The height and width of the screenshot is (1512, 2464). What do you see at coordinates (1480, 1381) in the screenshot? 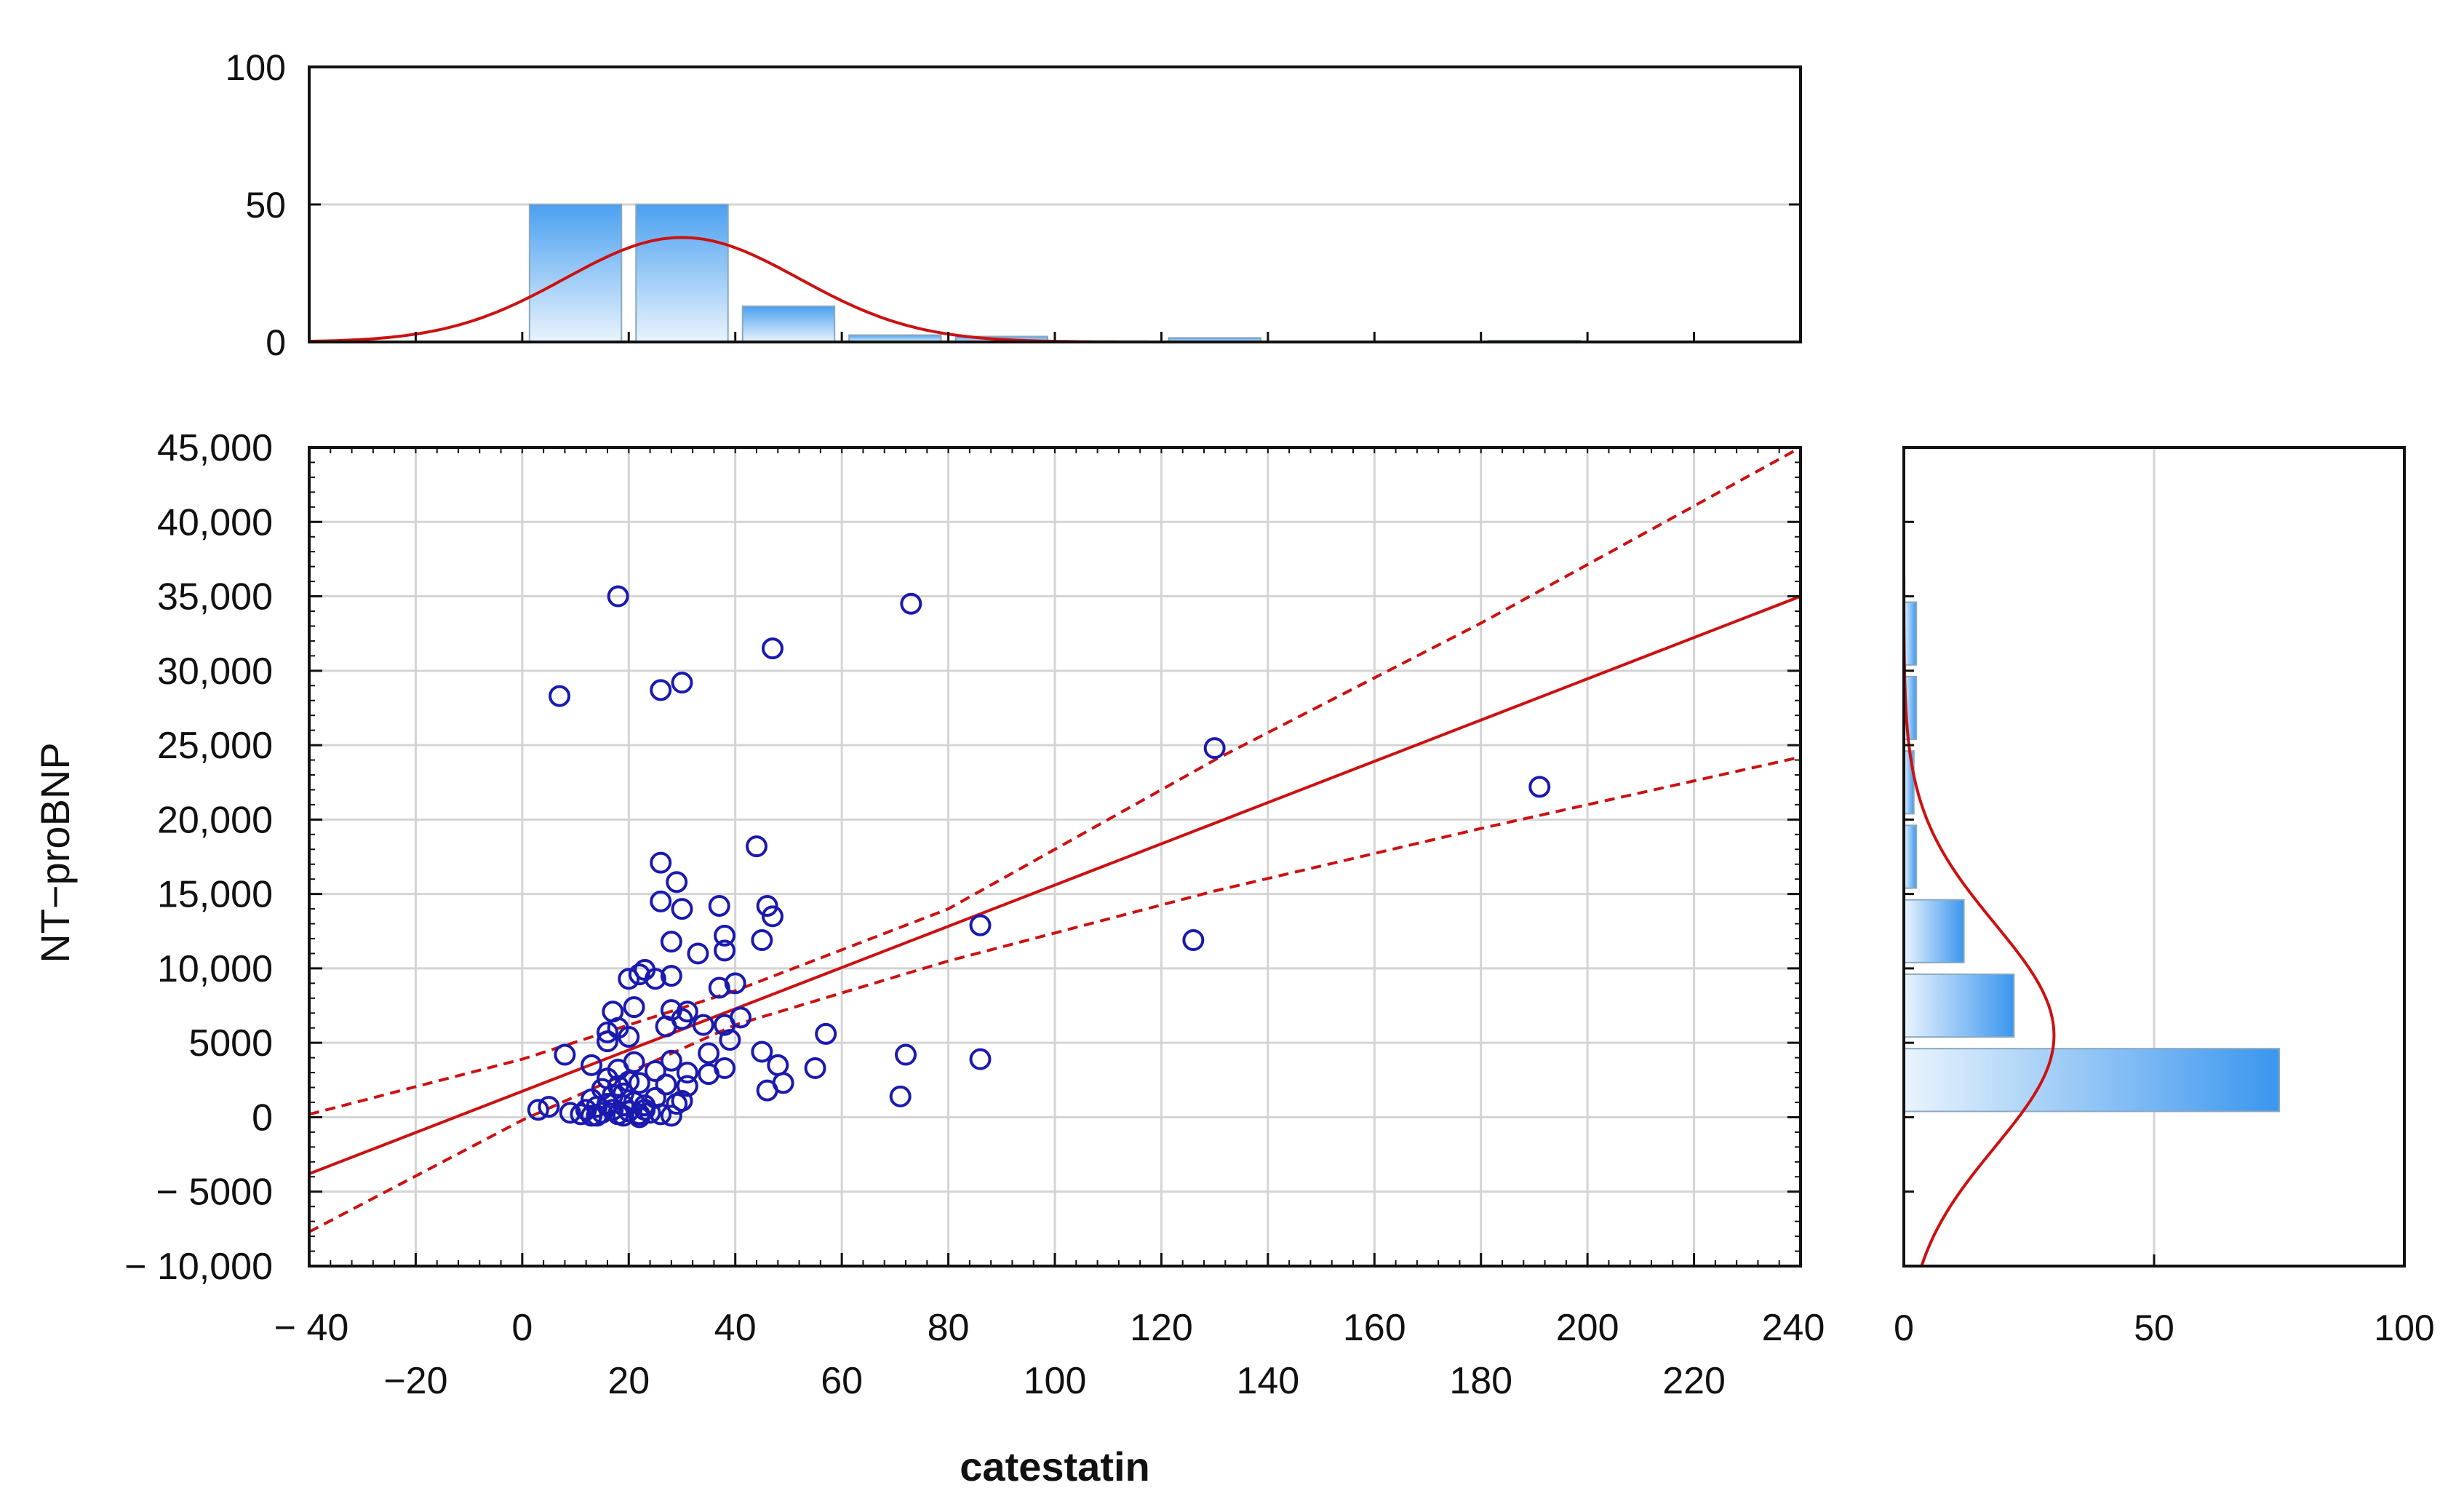
I see `x-tick-label-lower: 180` at bounding box center [1480, 1381].